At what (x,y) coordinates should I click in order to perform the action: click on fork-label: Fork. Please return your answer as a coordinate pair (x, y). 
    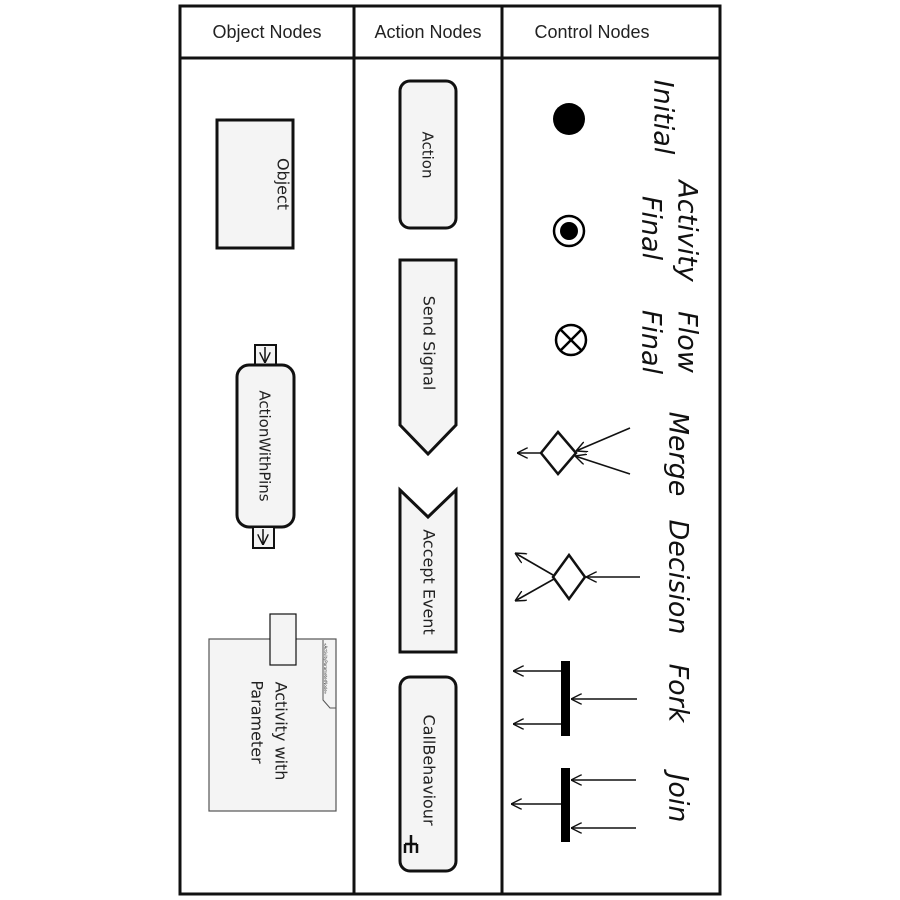
    Looking at the image, I should click on (678, 694).